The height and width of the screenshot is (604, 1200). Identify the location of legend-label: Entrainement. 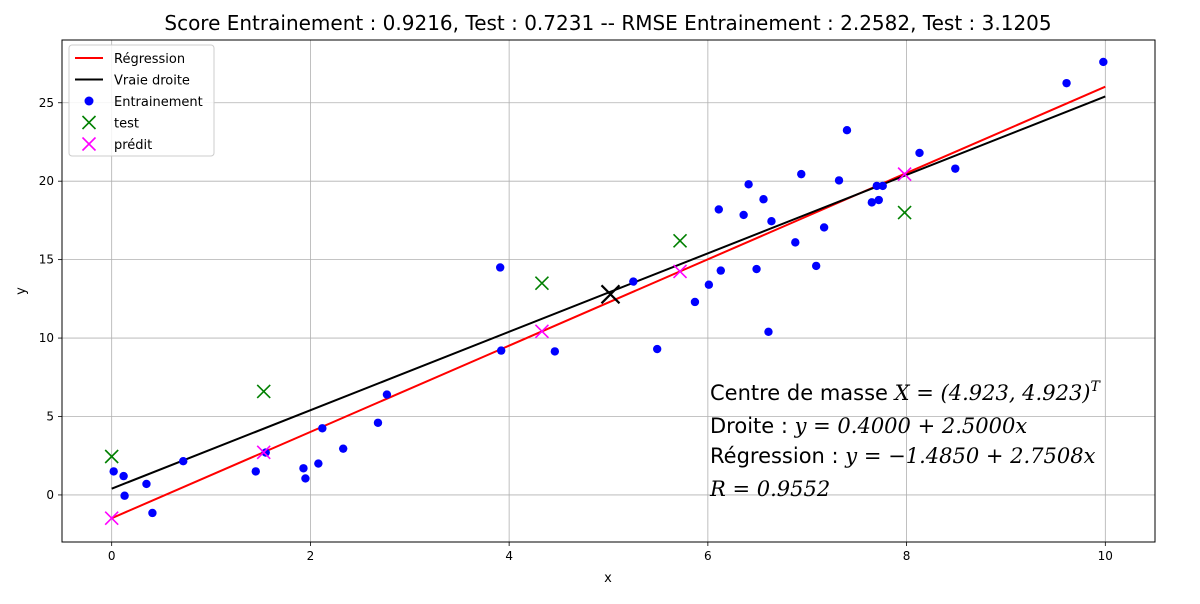
(158, 102).